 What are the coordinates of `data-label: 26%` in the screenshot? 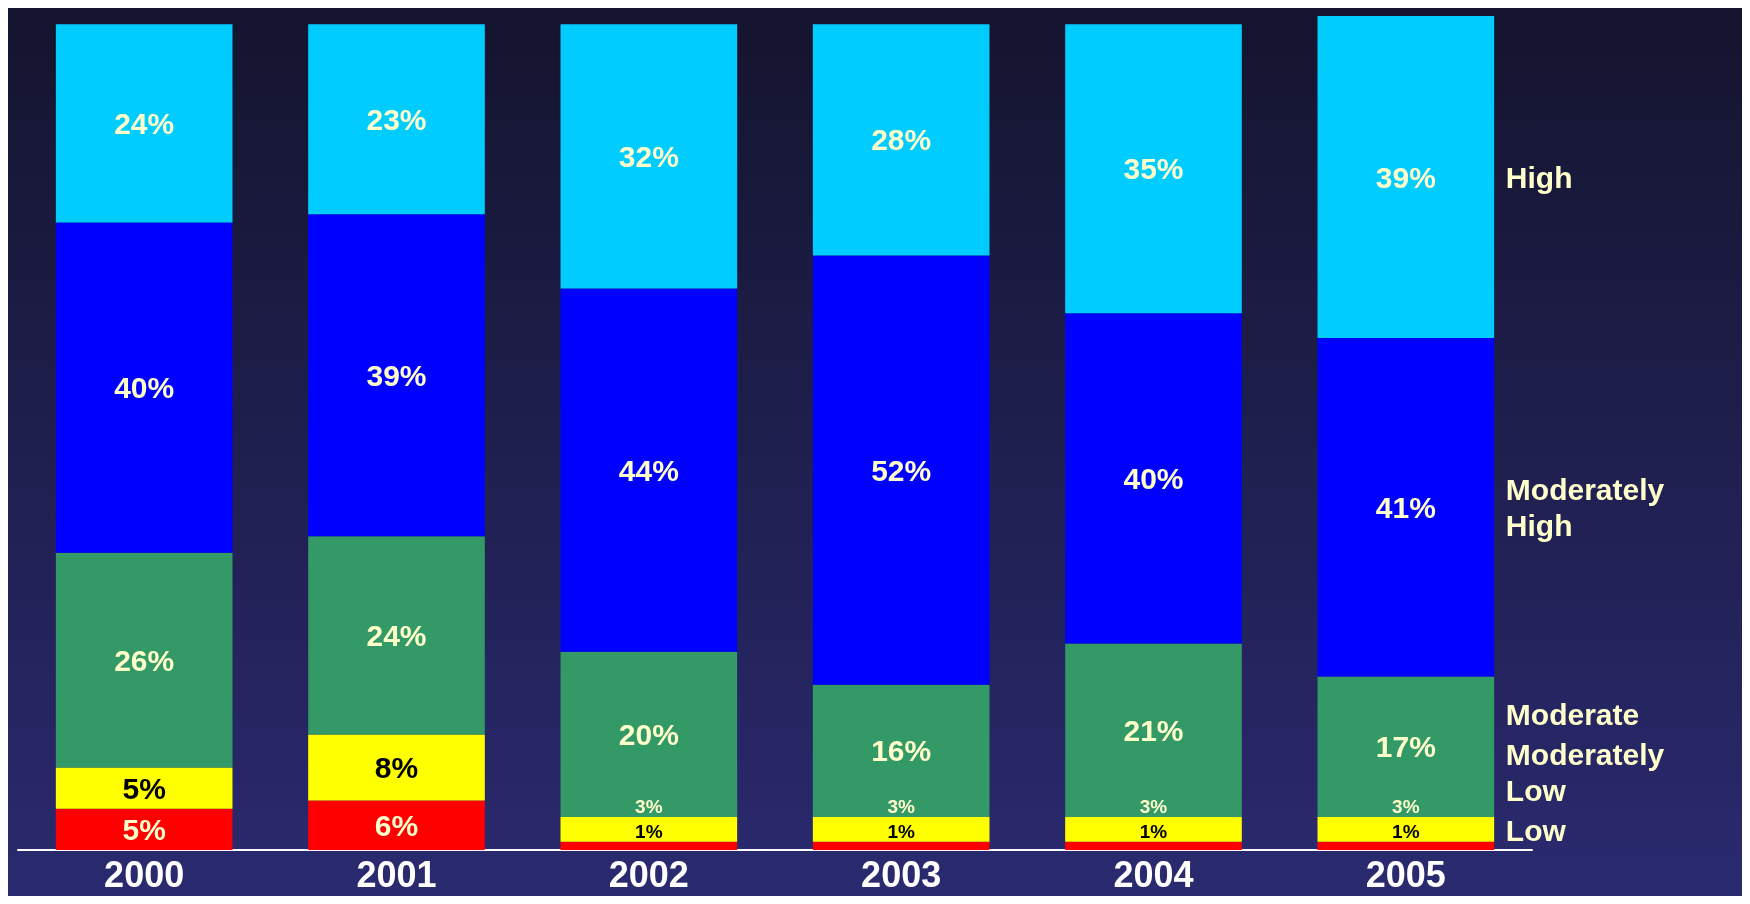 It's located at (144, 660).